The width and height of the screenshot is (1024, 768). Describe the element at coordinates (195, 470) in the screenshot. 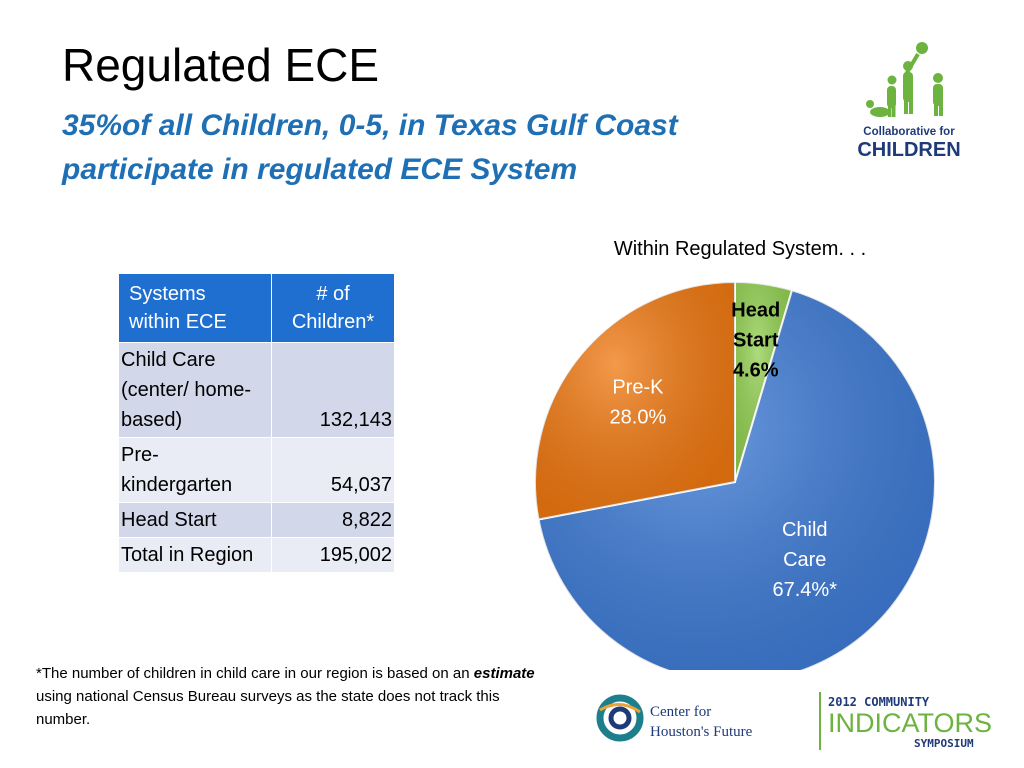

I see `row-system: Pre-kindergarten` at that location.